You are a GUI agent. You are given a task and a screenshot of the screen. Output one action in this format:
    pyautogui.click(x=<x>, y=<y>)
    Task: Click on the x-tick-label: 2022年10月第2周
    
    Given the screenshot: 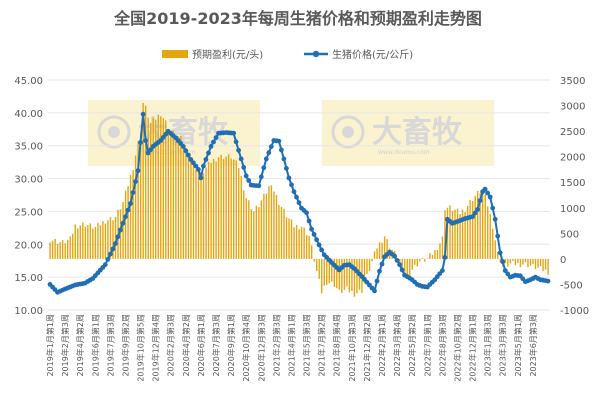 What is the action you would take?
    pyautogui.click(x=457, y=348)
    